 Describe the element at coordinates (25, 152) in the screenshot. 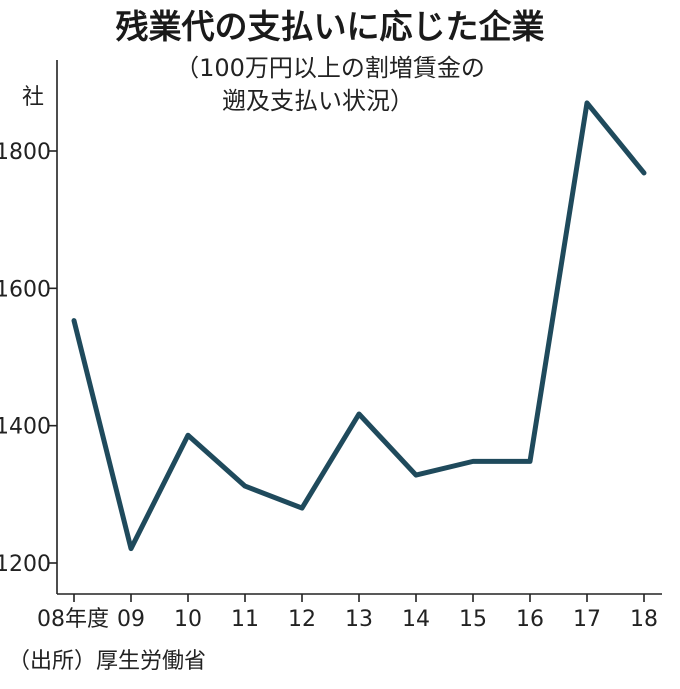

I see `y-tick-label: 1800` at that location.